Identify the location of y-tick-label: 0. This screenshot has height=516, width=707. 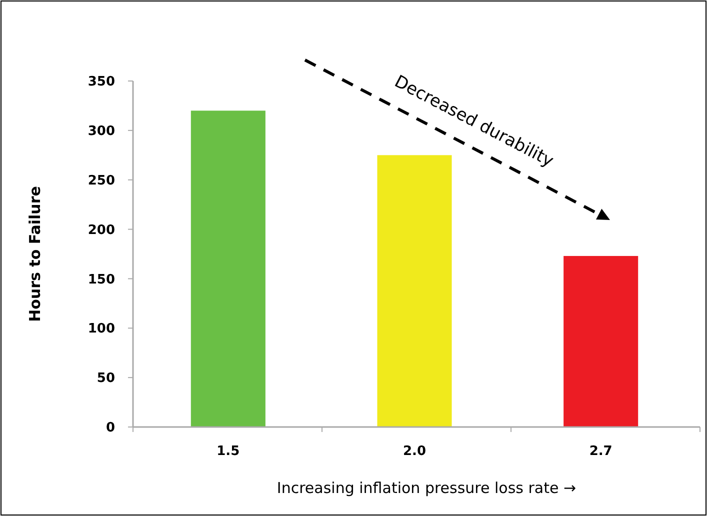
(110, 428).